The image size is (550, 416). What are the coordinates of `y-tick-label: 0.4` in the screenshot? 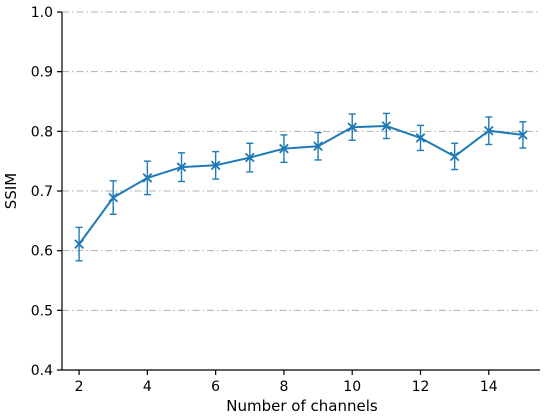 It's located at (42, 371).